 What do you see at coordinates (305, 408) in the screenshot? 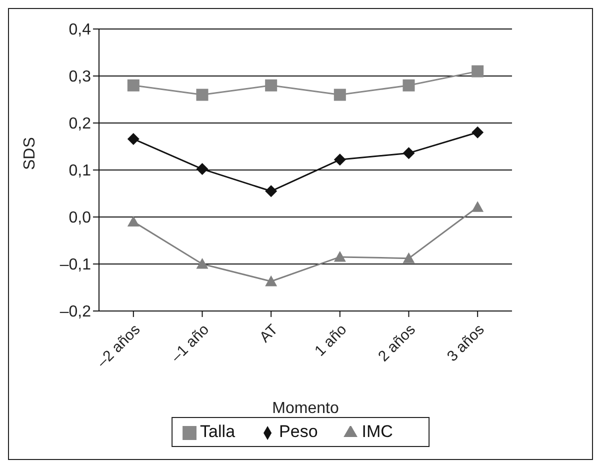
I see `x-axis-title: Momento` at bounding box center [305, 408].